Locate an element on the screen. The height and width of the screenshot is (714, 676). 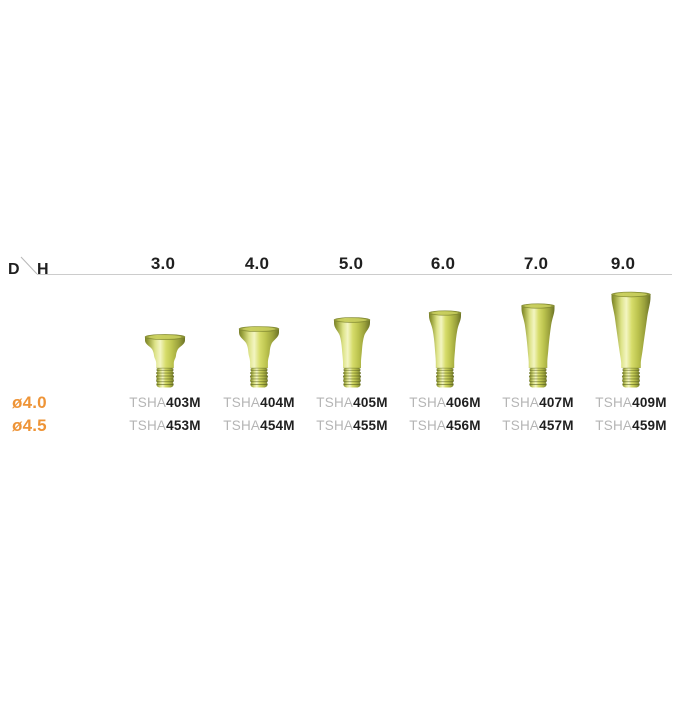
product-code-tsha409m: TSHA409M is located at coordinates (630, 402).